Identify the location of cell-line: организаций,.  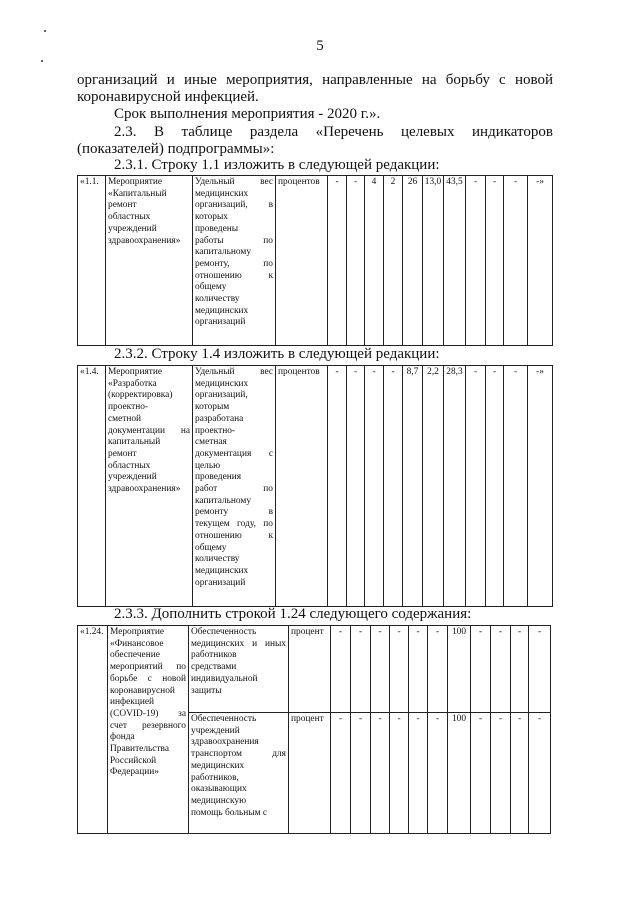
(221, 395).